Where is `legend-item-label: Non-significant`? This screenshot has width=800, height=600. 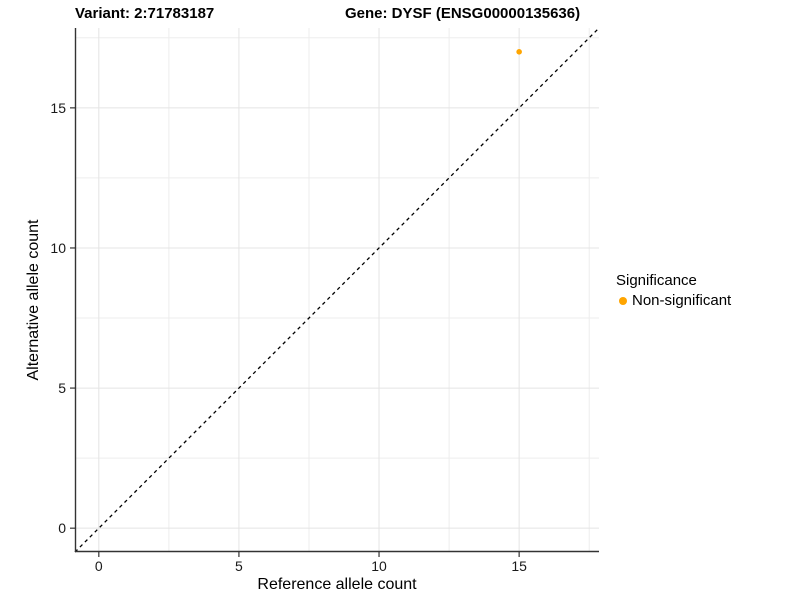 legend-item-label: Non-significant is located at coordinates (682, 300).